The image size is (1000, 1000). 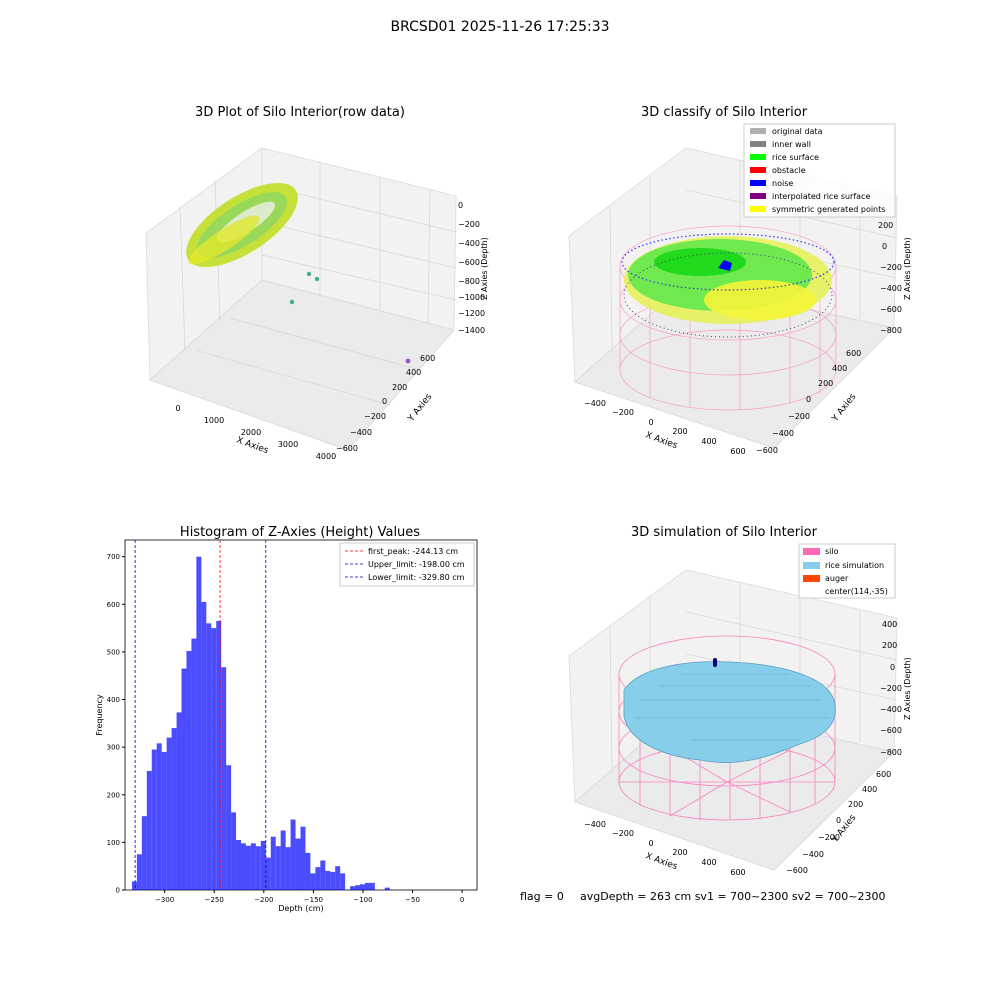 I want to click on hist-xtick-label: −300, so click(x=164, y=900).